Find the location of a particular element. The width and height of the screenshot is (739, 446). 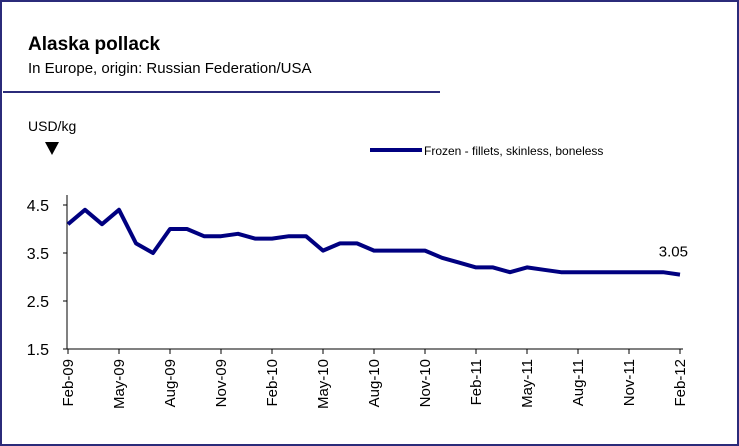

x-tick-label: Nov-10 is located at coordinates (425, 383).